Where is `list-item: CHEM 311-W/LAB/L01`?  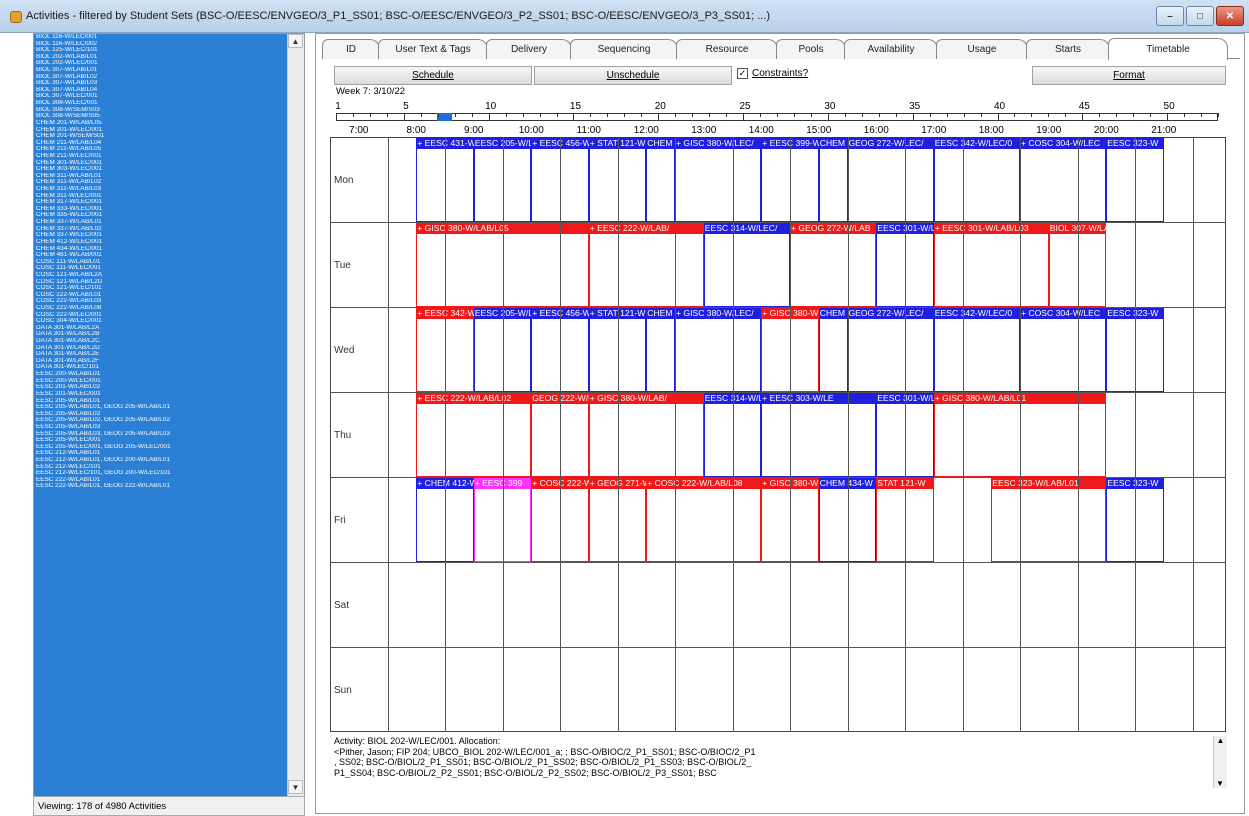
list-item: CHEM 311-W/LAB/L01 is located at coordinates (69, 175).